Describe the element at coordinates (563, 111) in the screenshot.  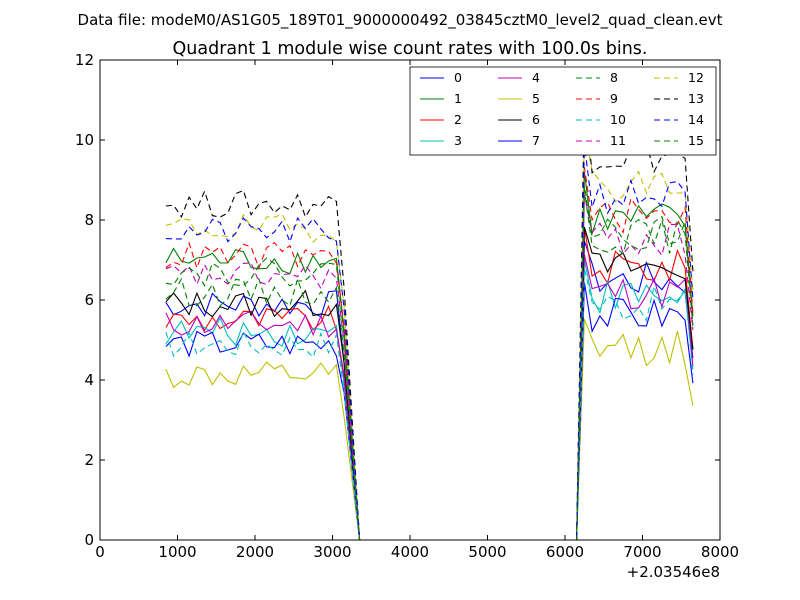
I see `legend-box` at that location.